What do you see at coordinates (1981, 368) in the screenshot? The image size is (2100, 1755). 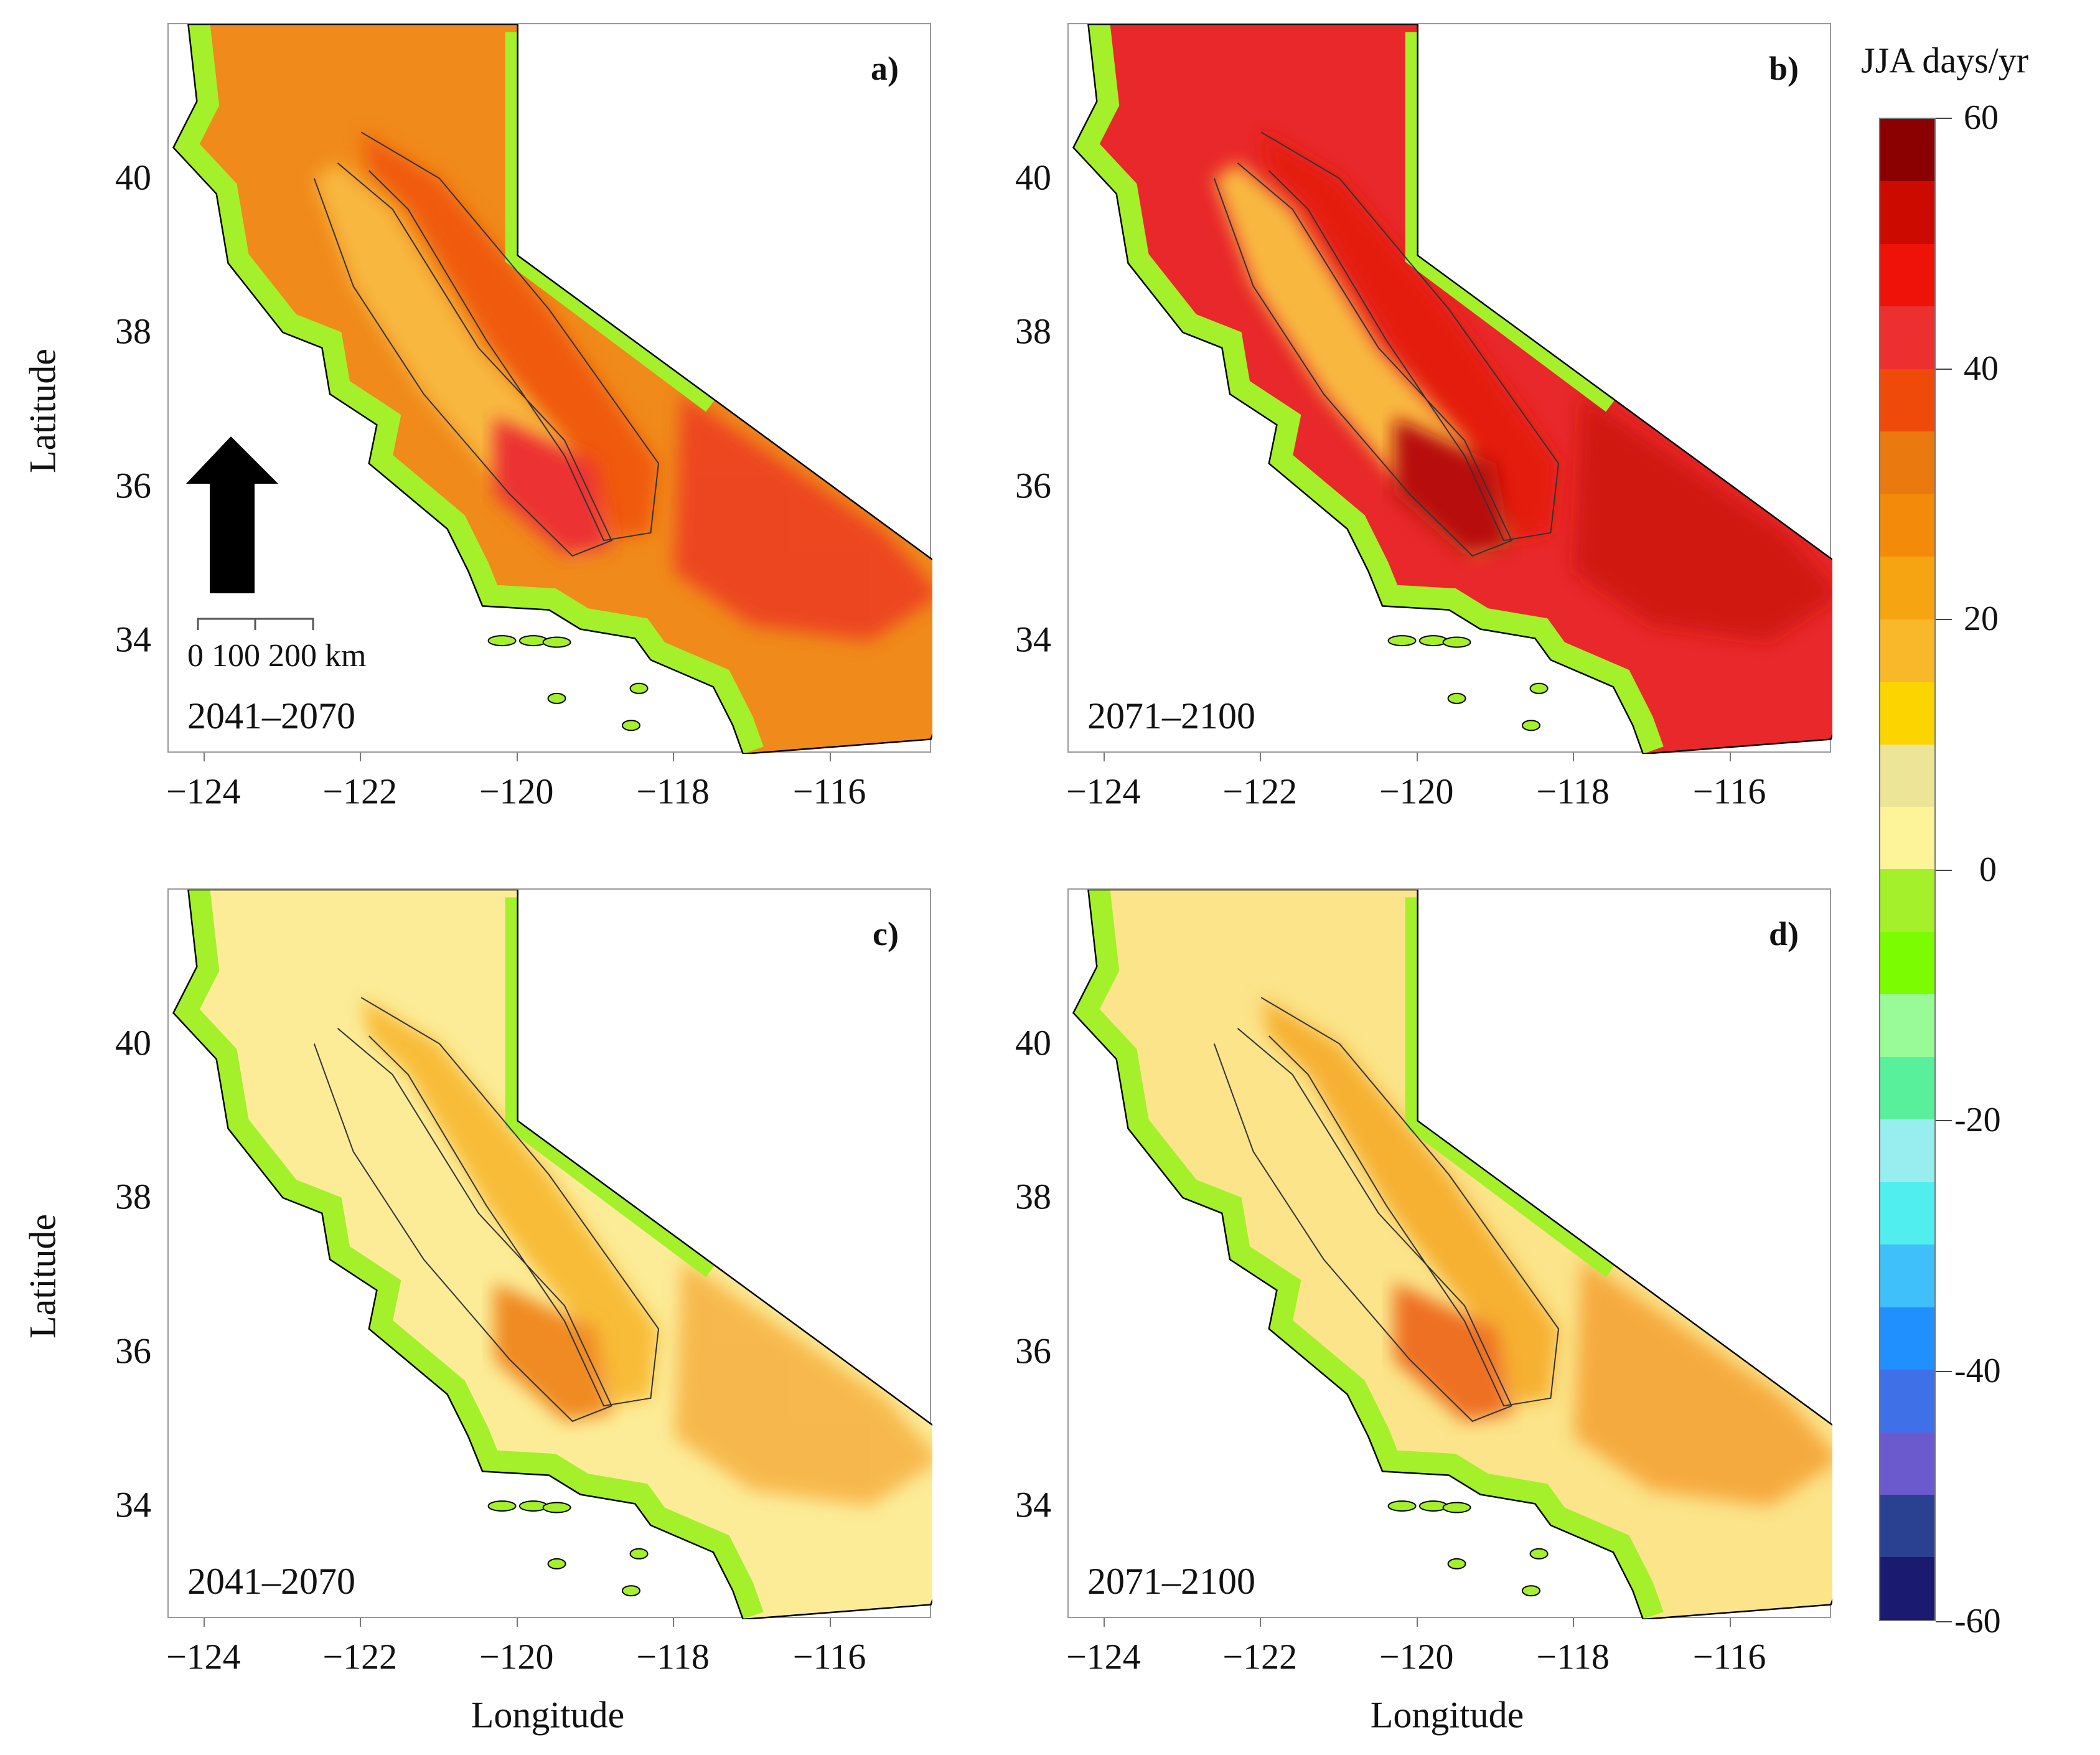 I see `colorbar-tick-label: 40` at bounding box center [1981, 368].